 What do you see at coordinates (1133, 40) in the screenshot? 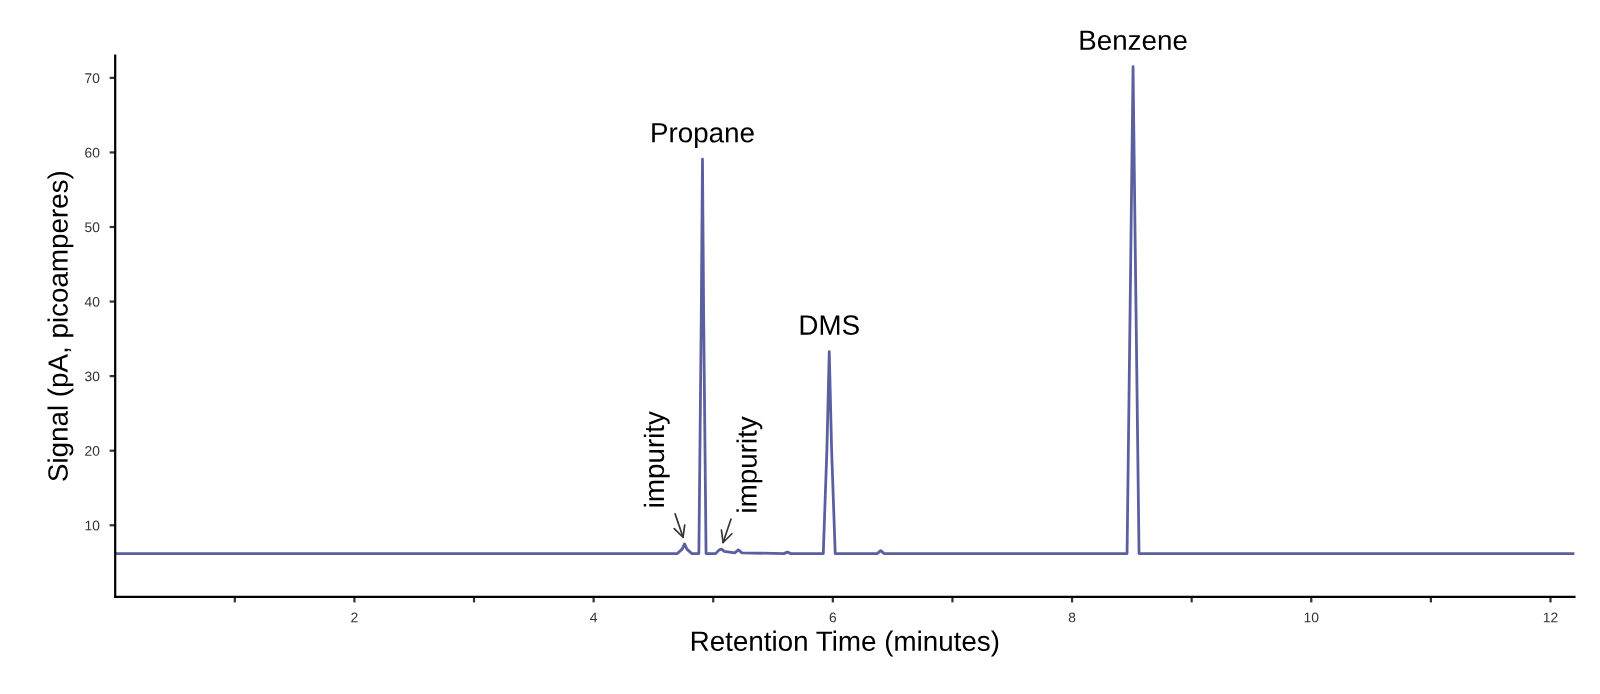
I see `annotation: Benzene` at bounding box center [1133, 40].